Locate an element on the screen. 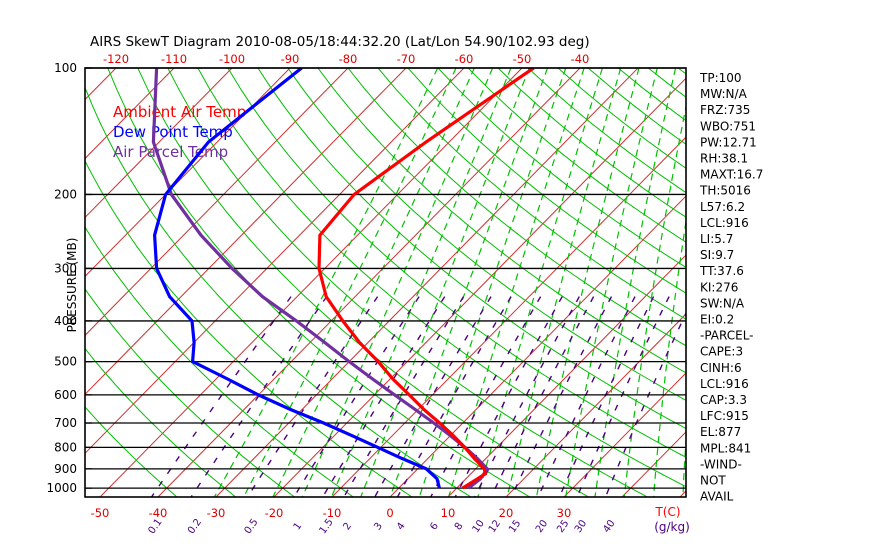 Image resolution: width=870 pixels, height=560 pixels. bottom-temp-tick-label: -30 is located at coordinates (216, 513).